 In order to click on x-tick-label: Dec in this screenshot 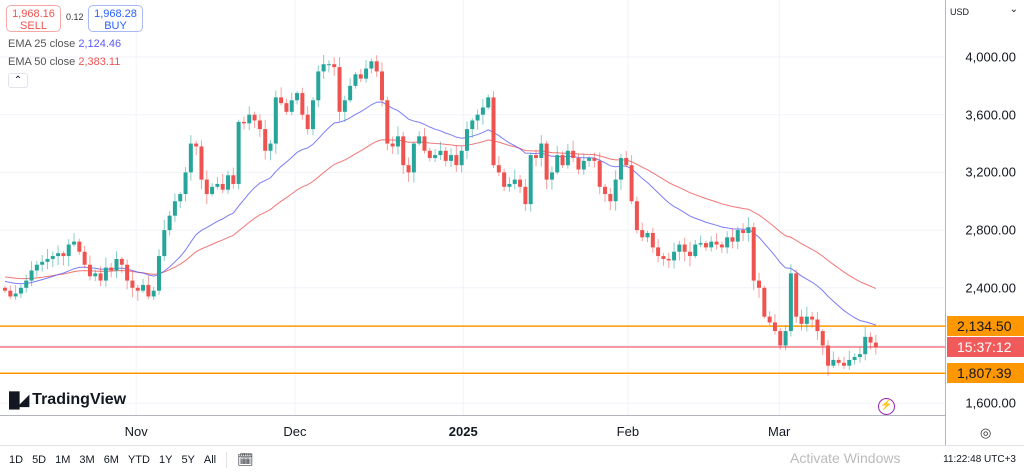, I will do `click(295, 431)`.